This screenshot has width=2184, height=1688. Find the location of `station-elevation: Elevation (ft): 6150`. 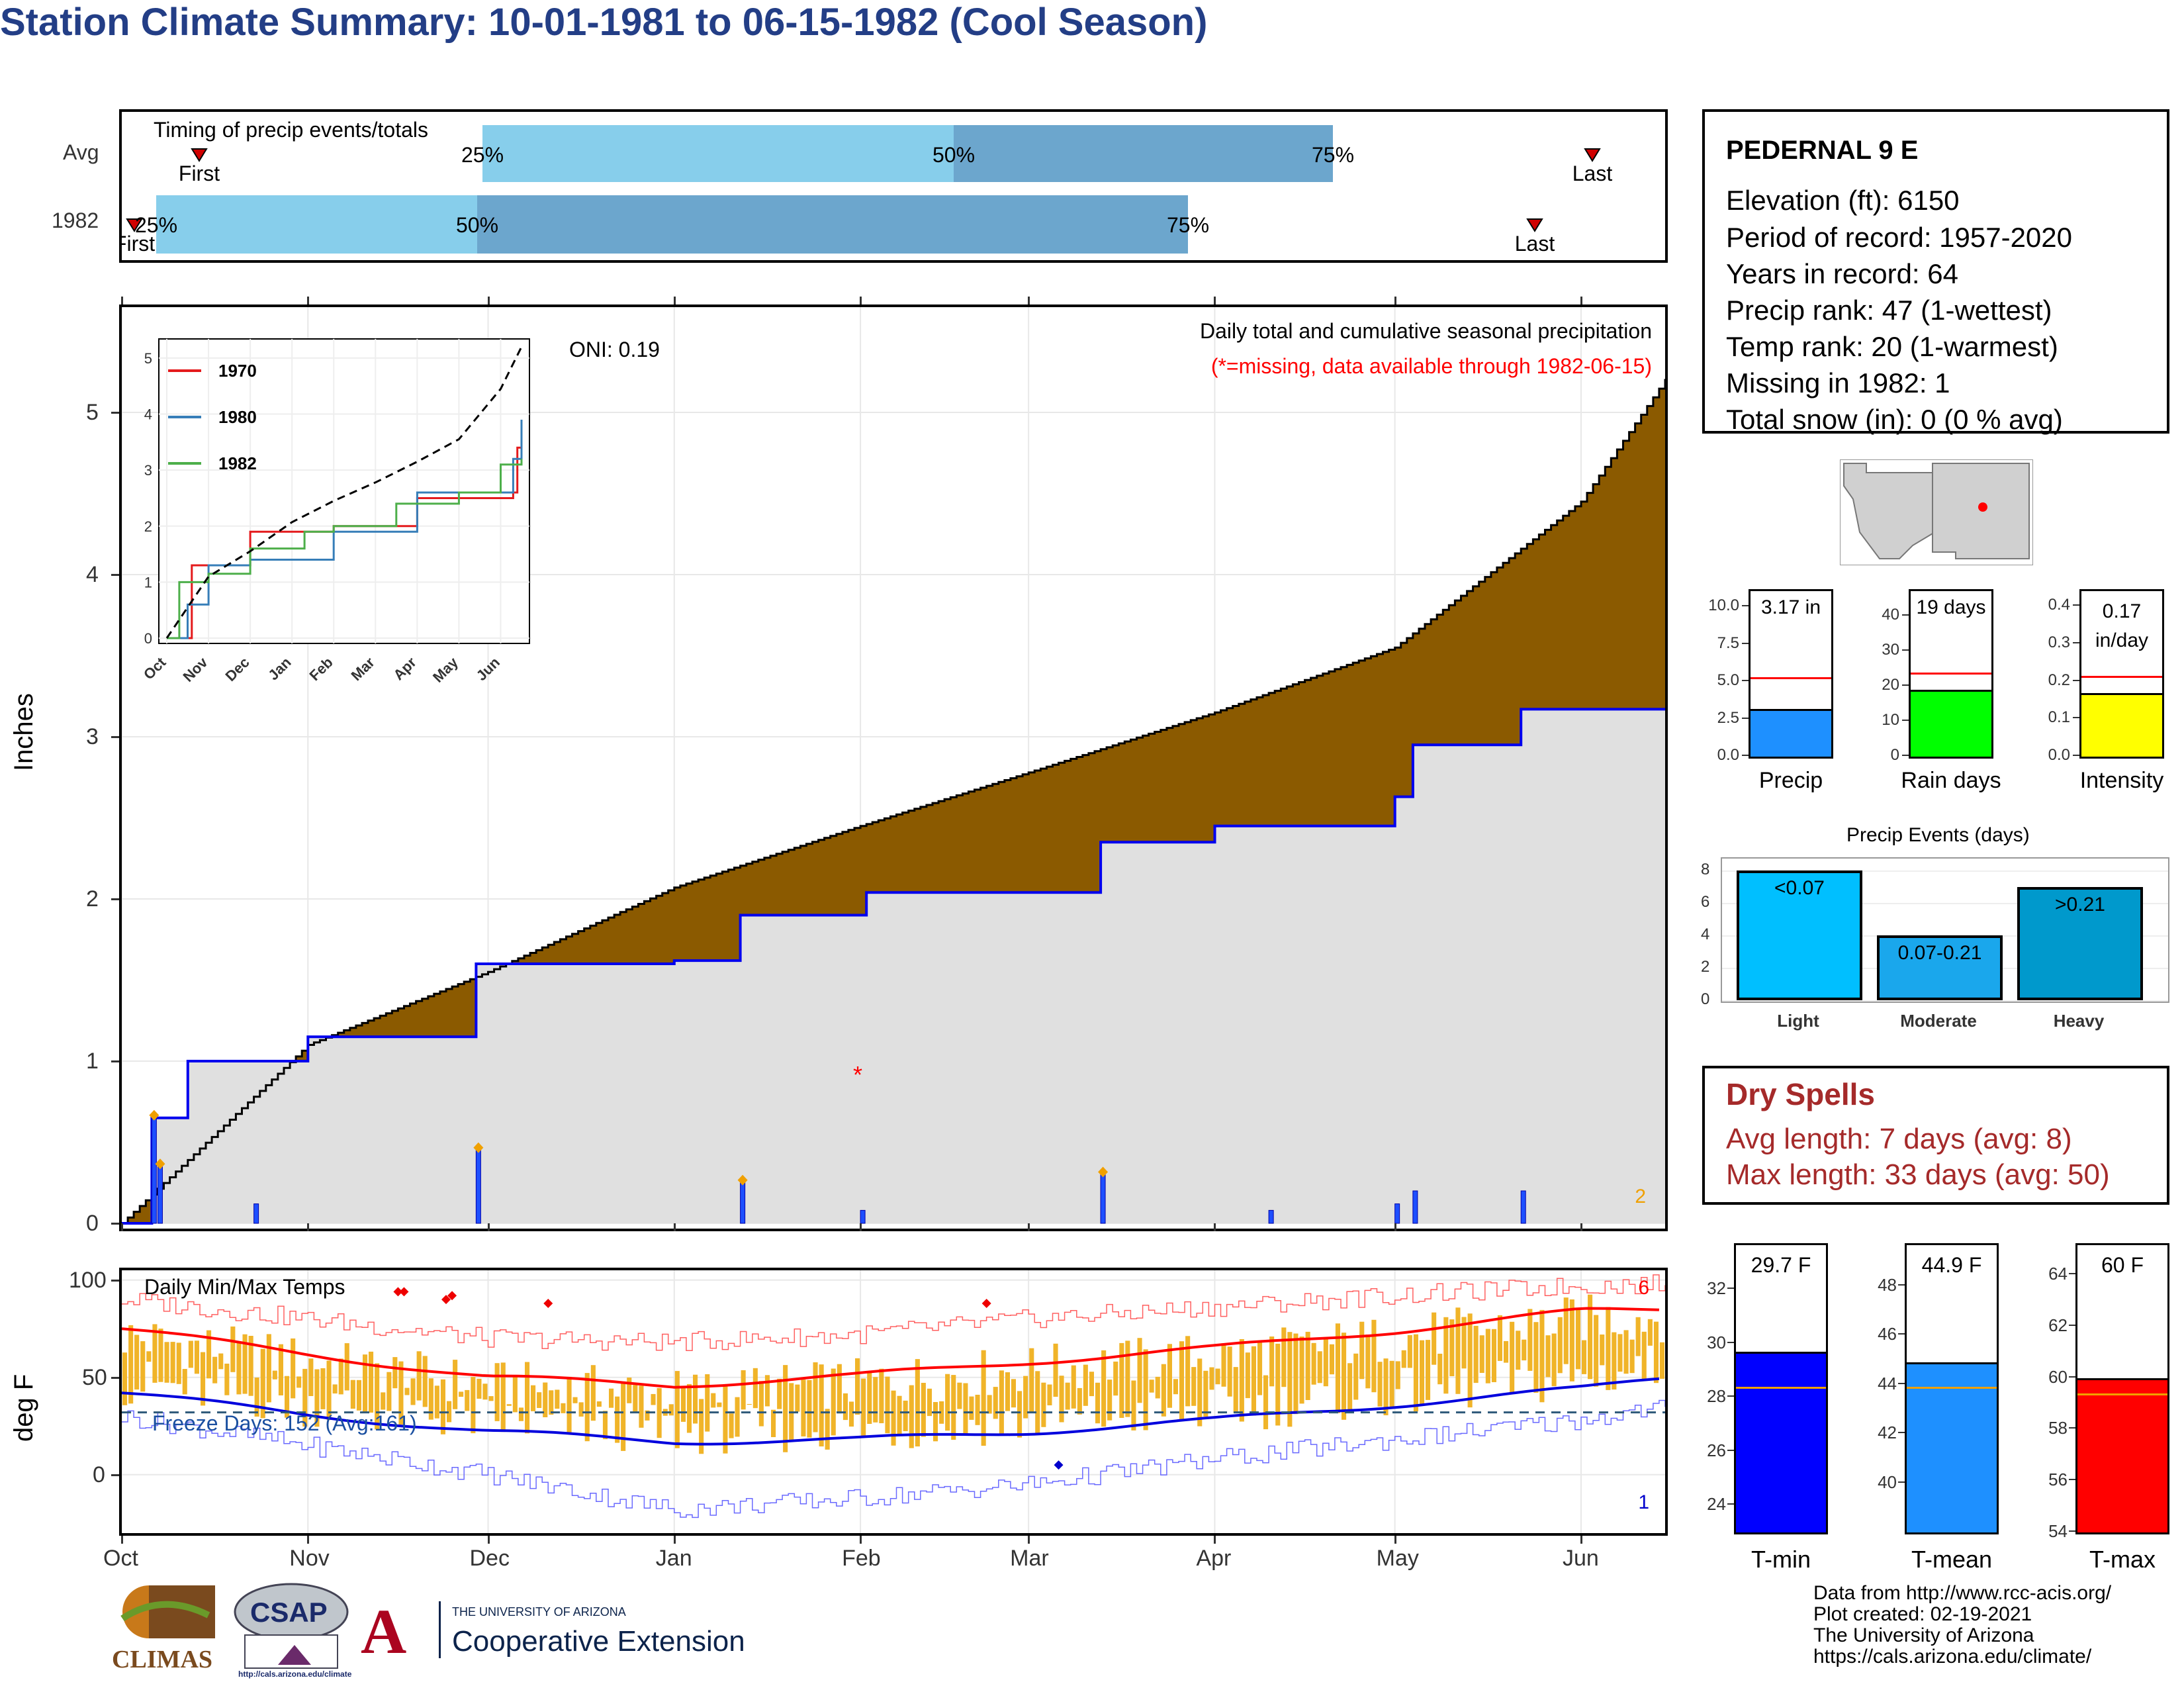

station-elevation: Elevation (ft): 6150 is located at coordinates (1843, 200).